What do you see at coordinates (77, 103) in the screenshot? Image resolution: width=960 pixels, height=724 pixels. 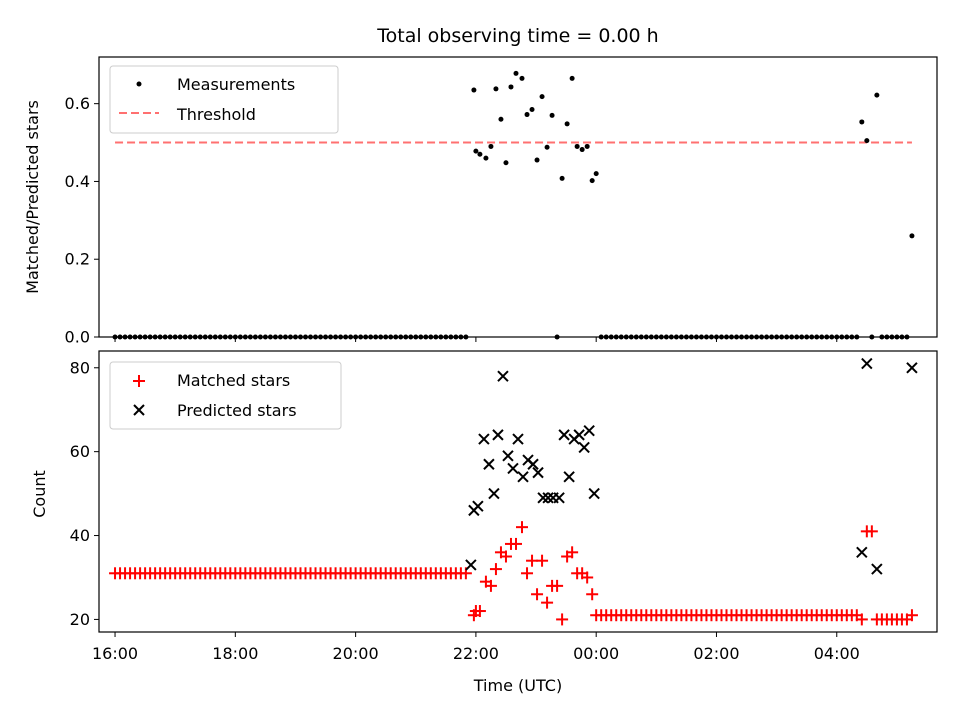 I see `y-tick-label: 0.6` at bounding box center [77, 103].